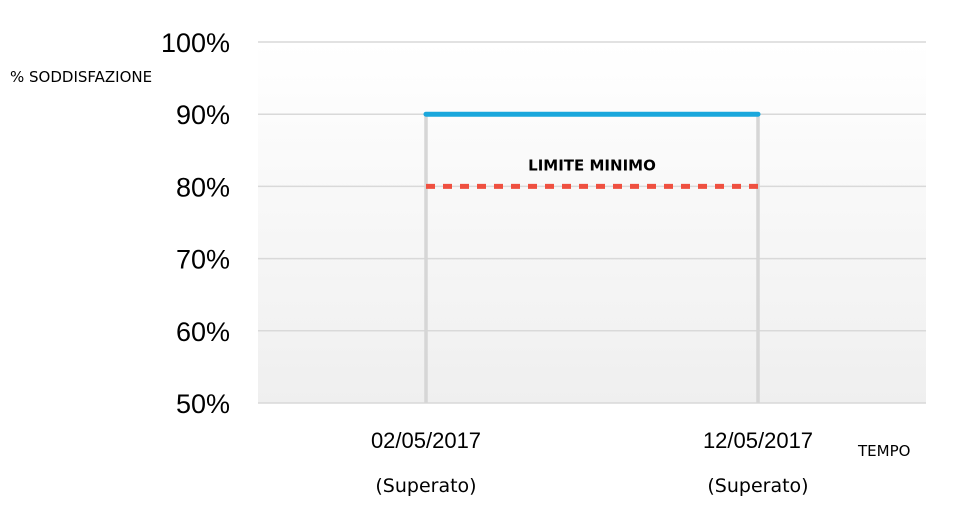 Image resolution: width=960 pixels, height=529 pixels. I want to click on annotation-label: LIMITE MINIMO, so click(592, 166).